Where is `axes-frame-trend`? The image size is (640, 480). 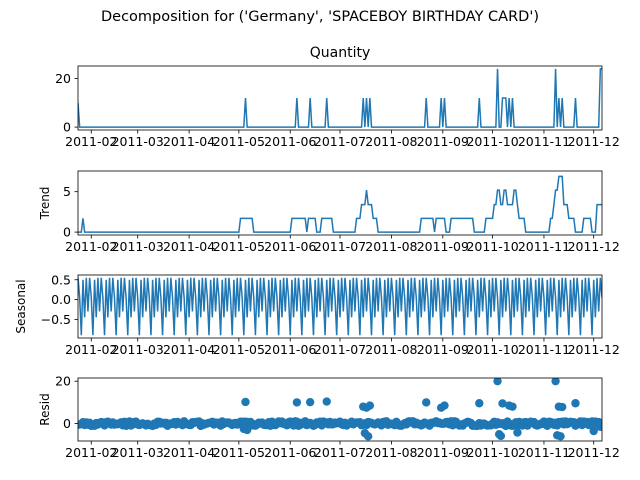
axes-frame-trend is located at coordinates (340, 203).